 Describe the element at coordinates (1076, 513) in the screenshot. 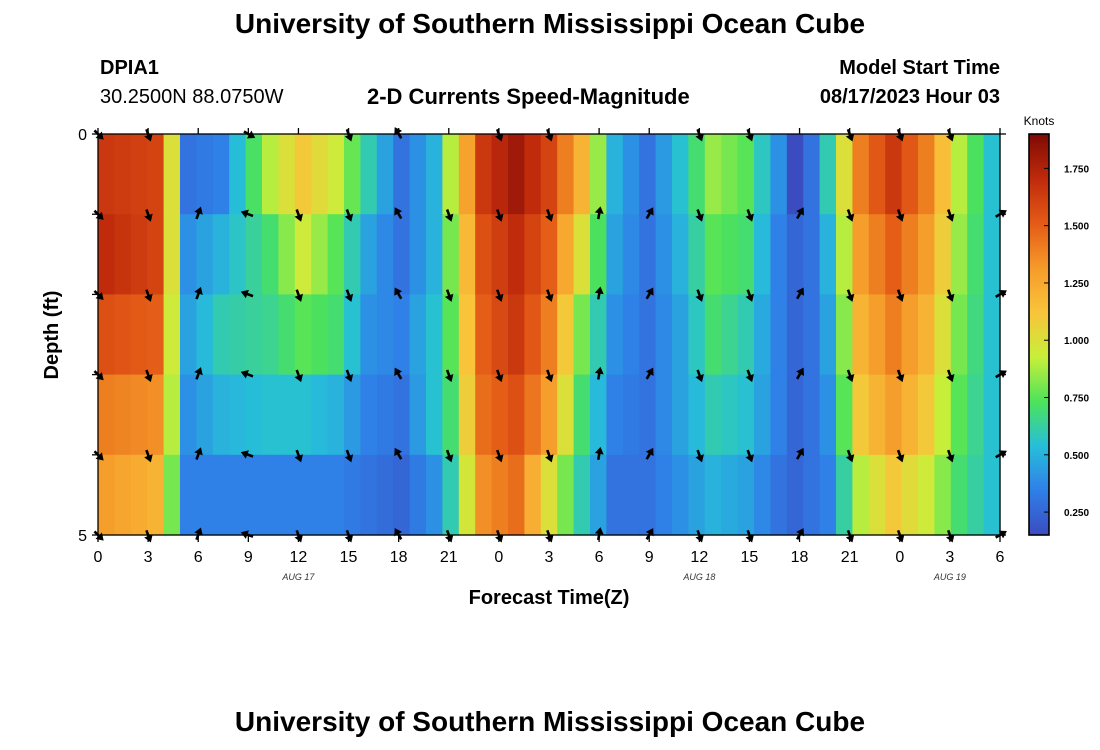

I see `colorbar-tick-label: 0.250` at that location.